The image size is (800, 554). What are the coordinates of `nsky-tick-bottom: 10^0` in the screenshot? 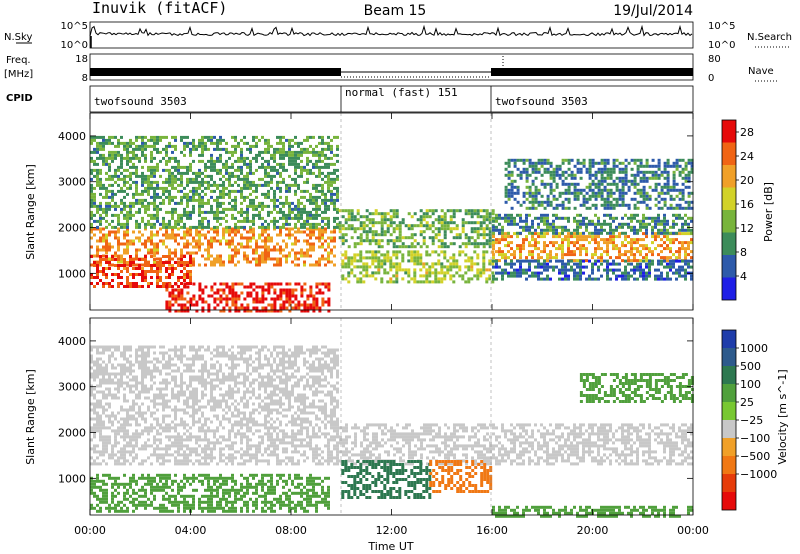 It's located at (74, 45).